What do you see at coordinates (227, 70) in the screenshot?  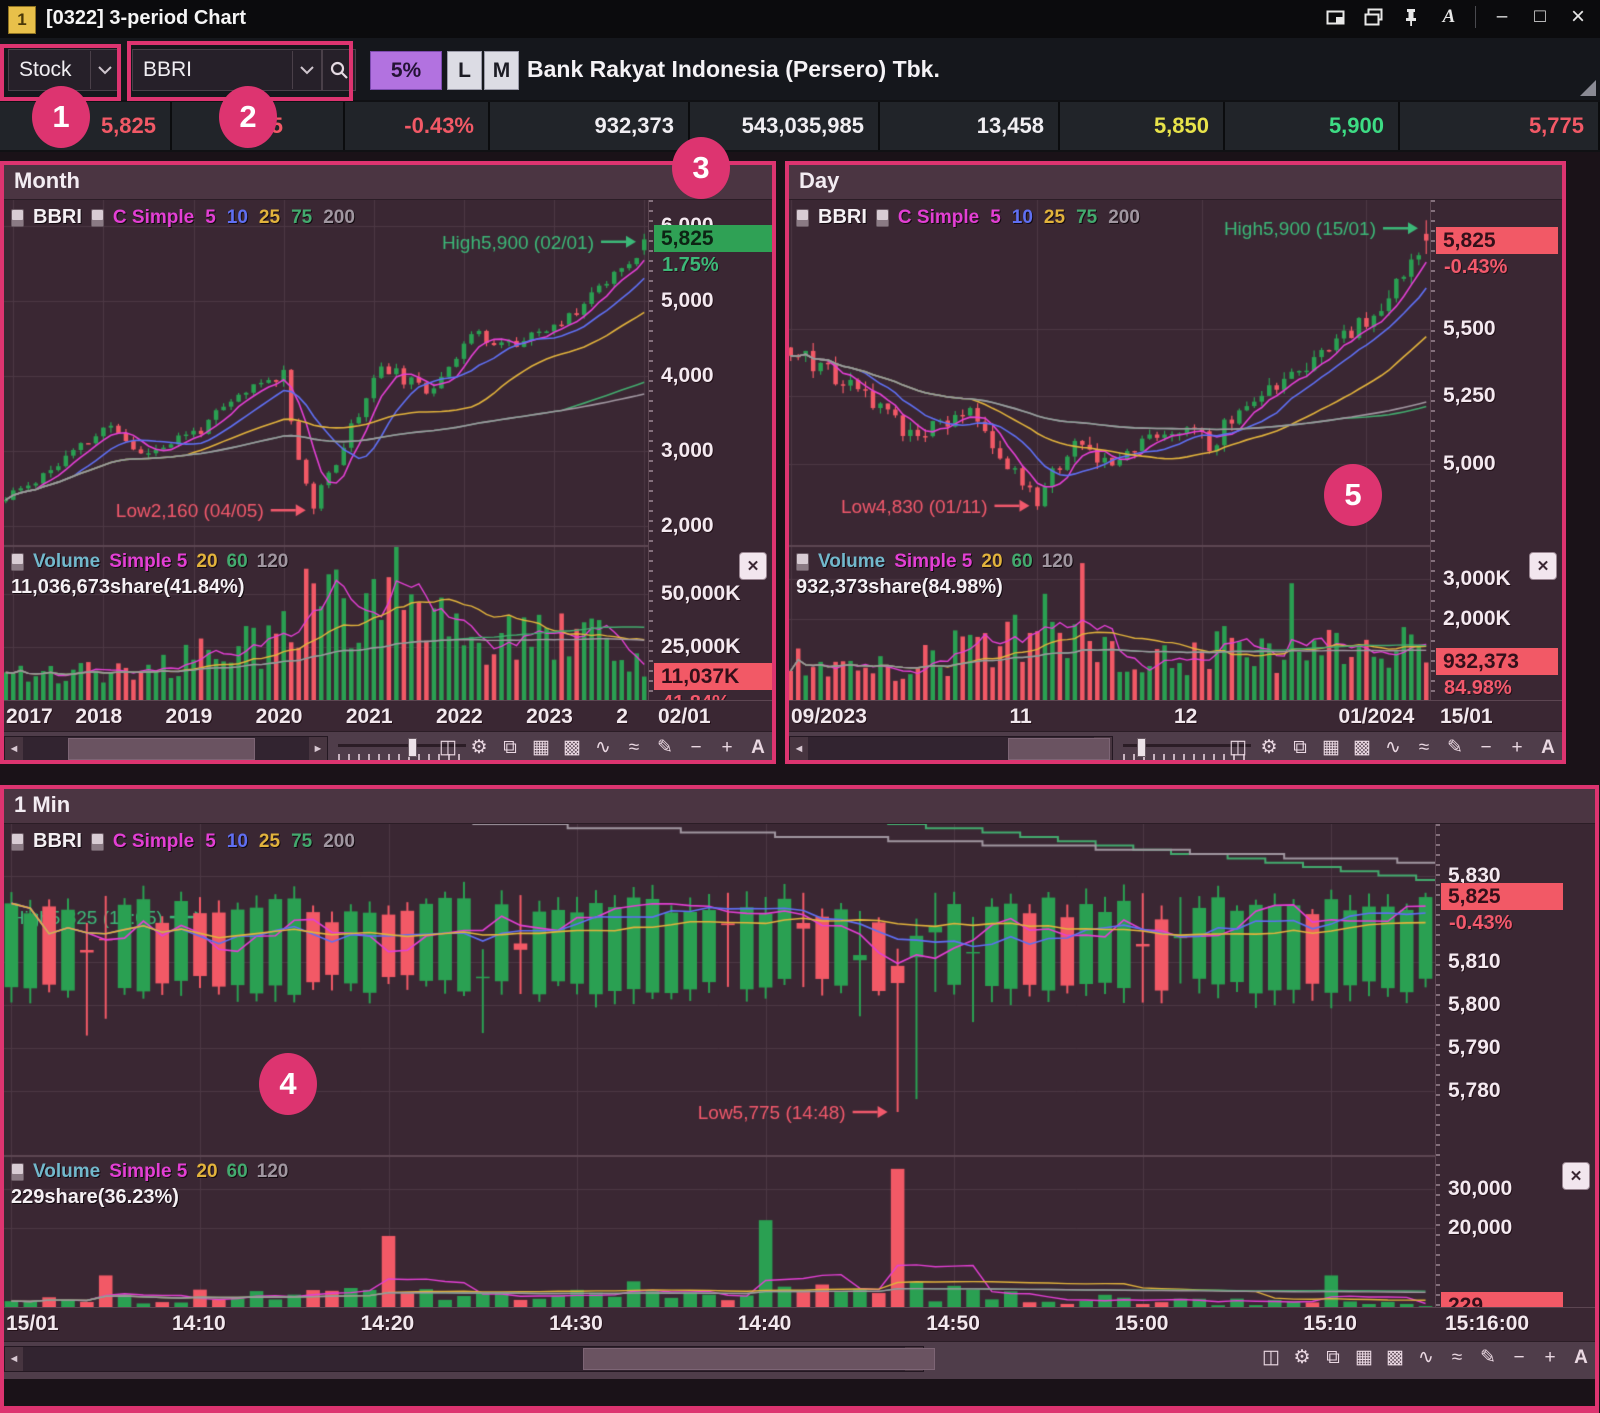 I see `symbol-input: BBRI` at bounding box center [227, 70].